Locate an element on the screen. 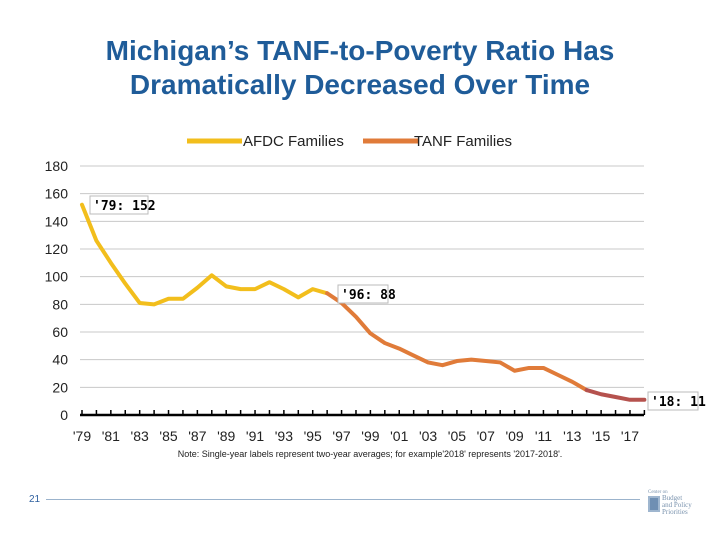 Image resolution: width=720 pixels, height=540 pixels. x-tick-label: '17 is located at coordinates (630, 436).